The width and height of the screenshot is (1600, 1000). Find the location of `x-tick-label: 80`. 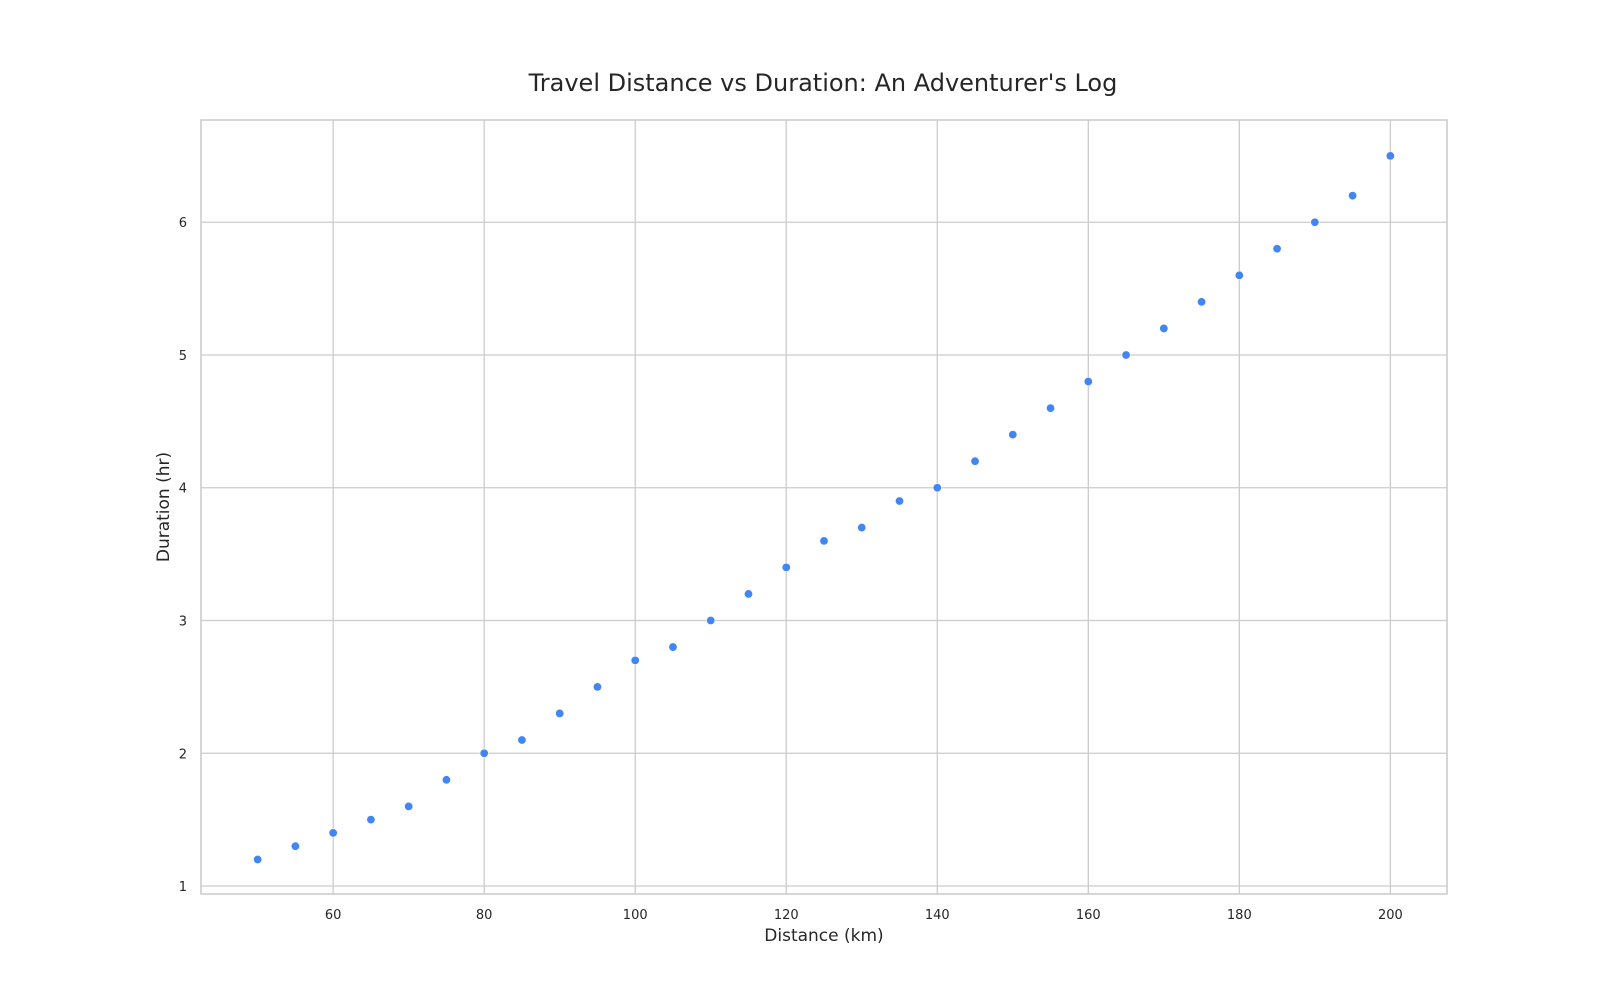

x-tick-label: 80 is located at coordinates (484, 915).